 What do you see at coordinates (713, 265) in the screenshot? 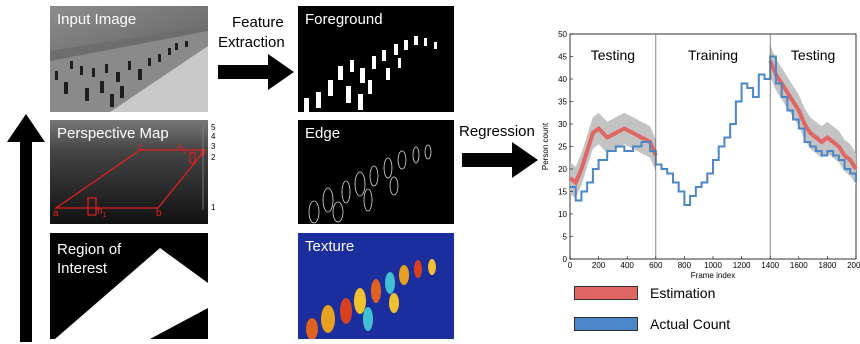
I see `x-tick-label: 1000` at bounding box center [713, 265].